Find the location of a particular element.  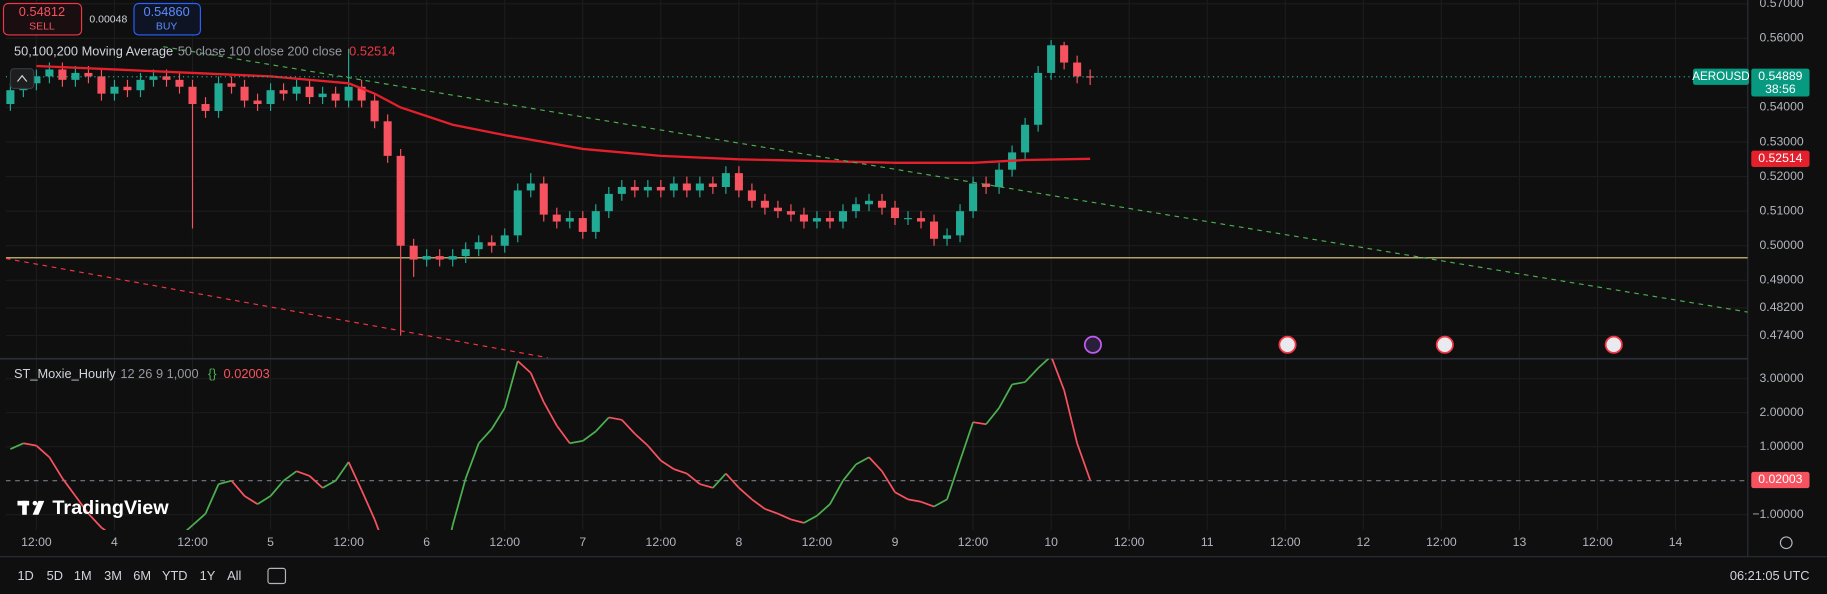

osc-icon: {} is located at coordinates (212, 373).